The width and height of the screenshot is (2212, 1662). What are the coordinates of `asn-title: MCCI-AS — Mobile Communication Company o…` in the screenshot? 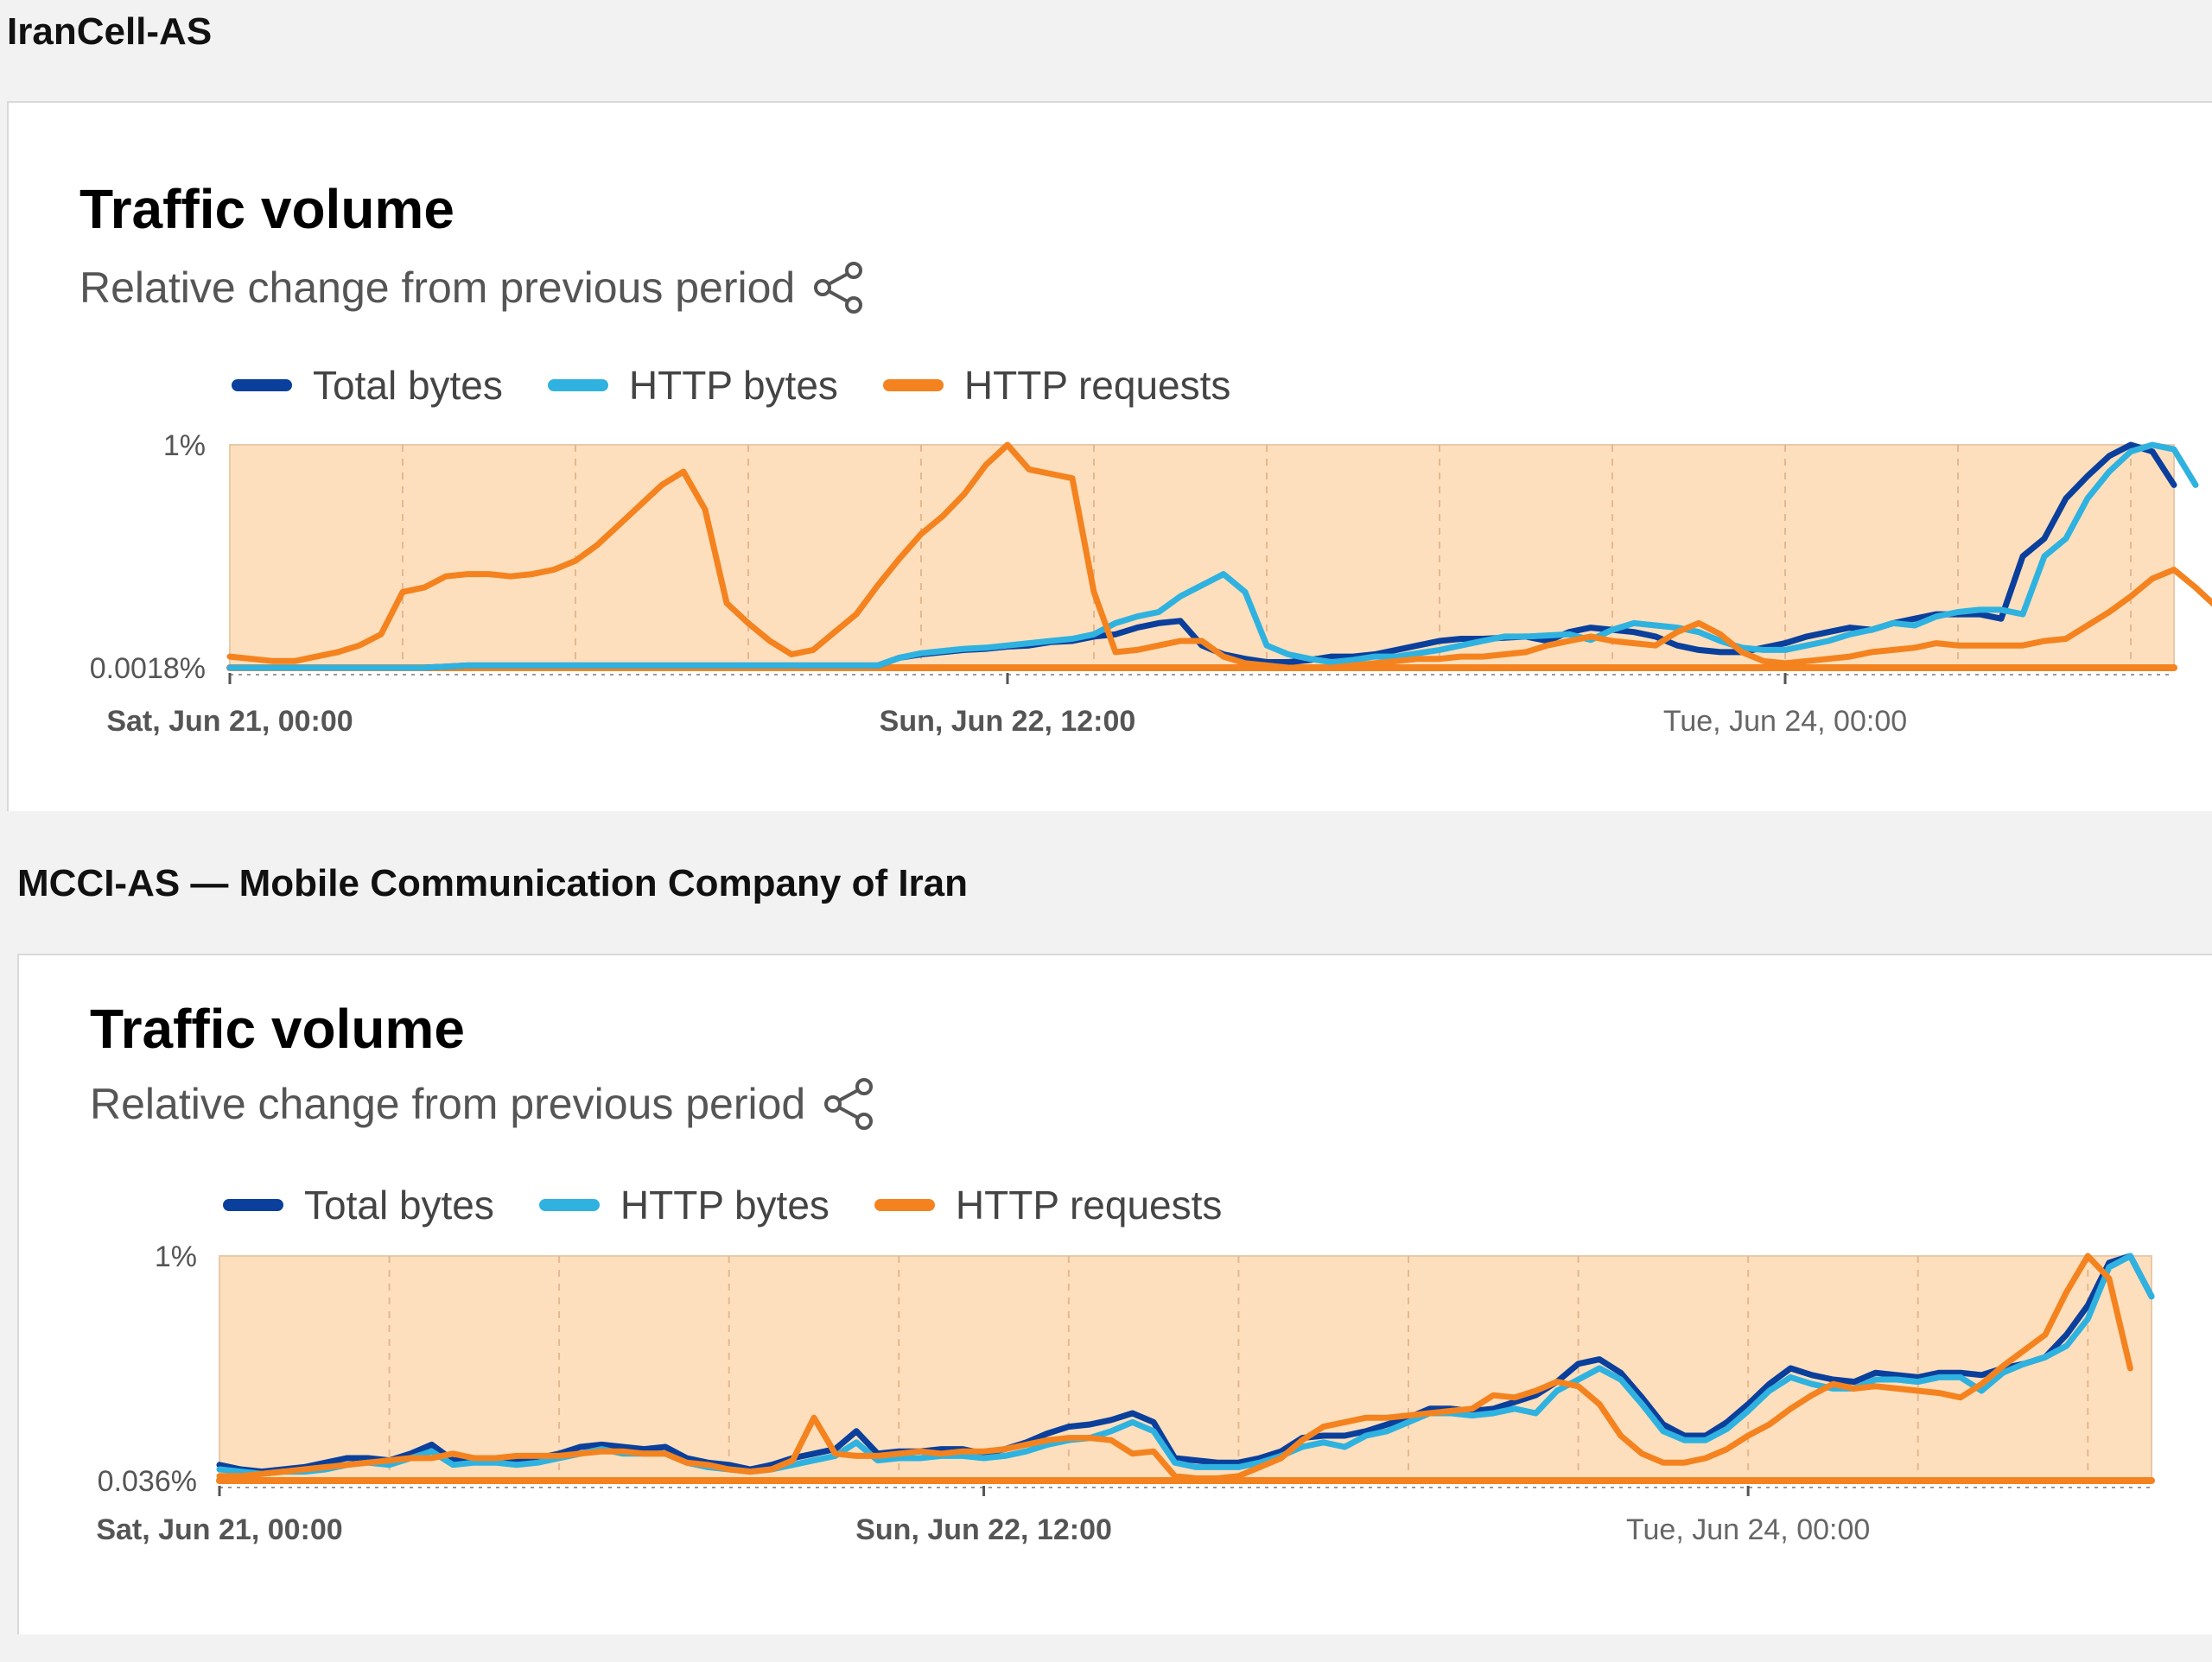 It's located at (493, 883).